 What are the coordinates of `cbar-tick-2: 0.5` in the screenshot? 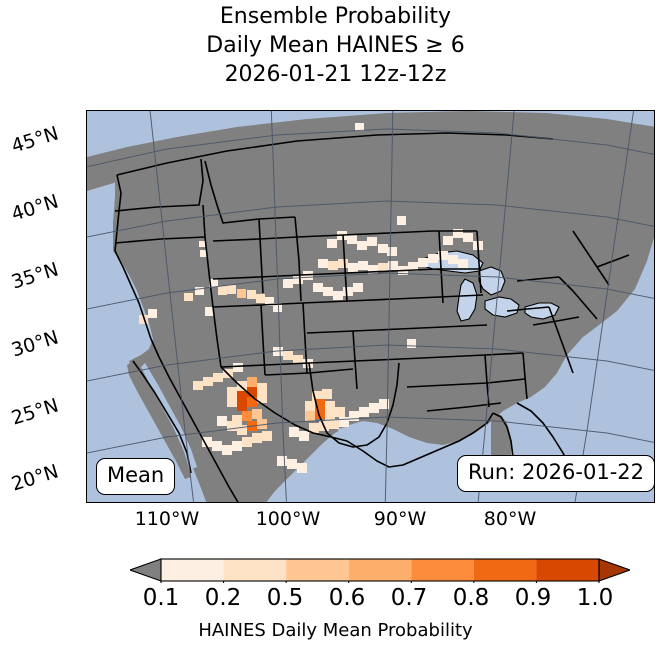 It's located at (285, 598).